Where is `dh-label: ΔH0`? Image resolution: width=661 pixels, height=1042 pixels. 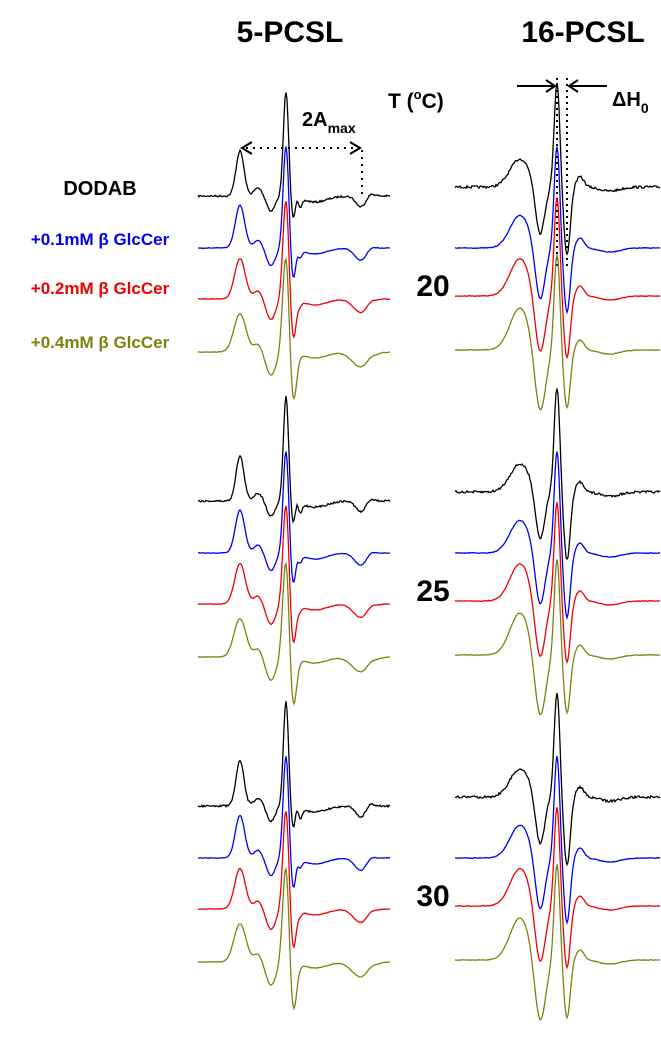 dh-label: ΔH0 is located at coordinates (630, 102).